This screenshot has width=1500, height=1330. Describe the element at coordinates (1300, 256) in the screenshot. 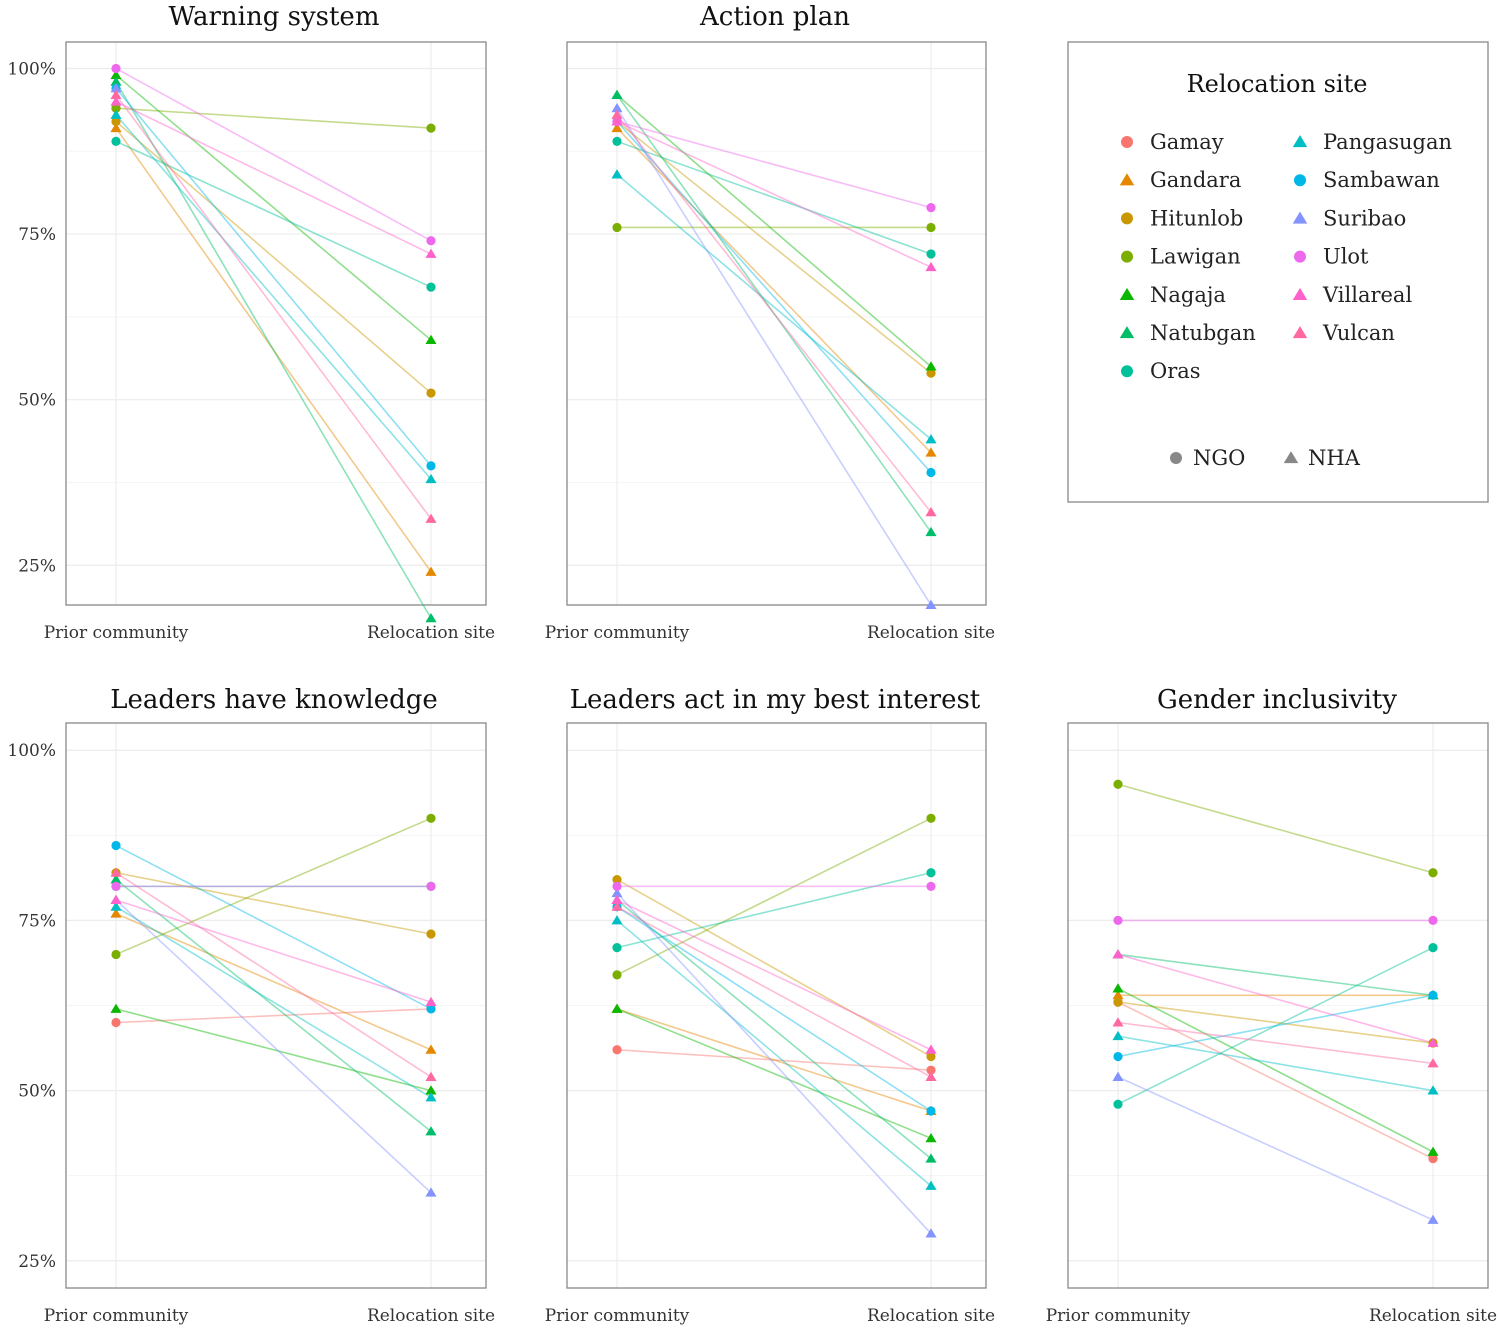

I see `legend-key-ulot` at that location.